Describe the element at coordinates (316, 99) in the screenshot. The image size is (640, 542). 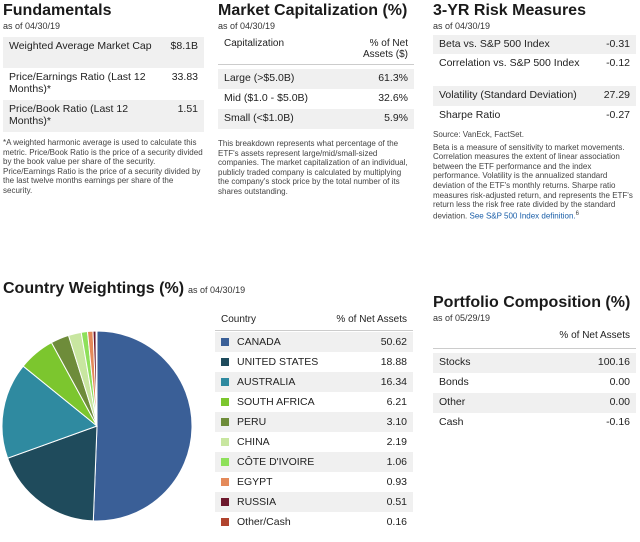
I see `table-row: Mid ($1.0 - $5.0B) 32.6%` at that location.